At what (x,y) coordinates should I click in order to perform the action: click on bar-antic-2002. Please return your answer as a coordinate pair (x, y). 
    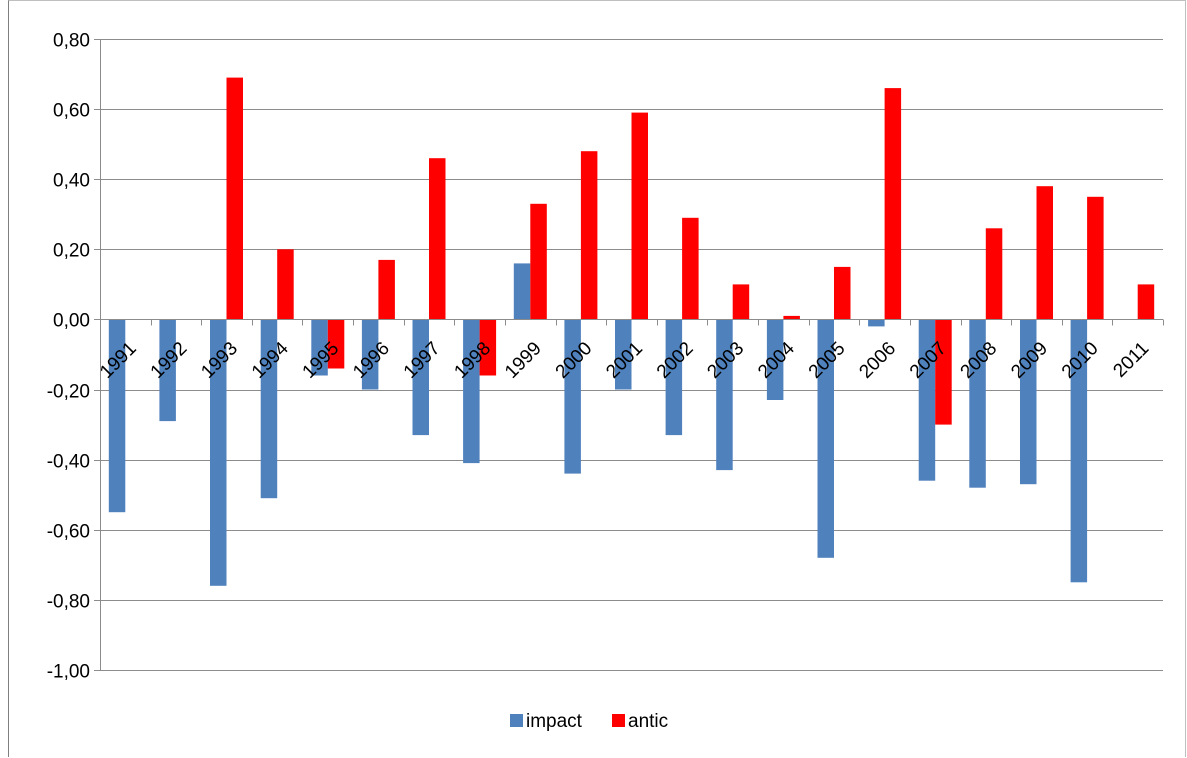
    Looking at the image, I should click on (690, 268).